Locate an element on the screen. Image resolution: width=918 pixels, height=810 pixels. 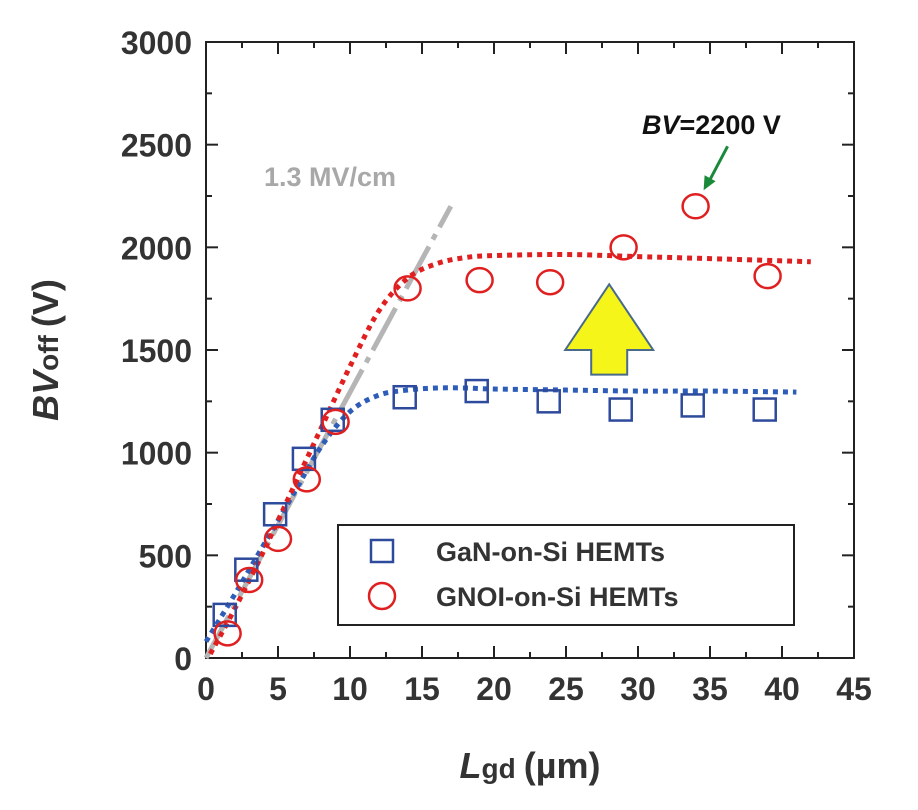
y-tick-label: 500 is located at coordinates (165, 556).